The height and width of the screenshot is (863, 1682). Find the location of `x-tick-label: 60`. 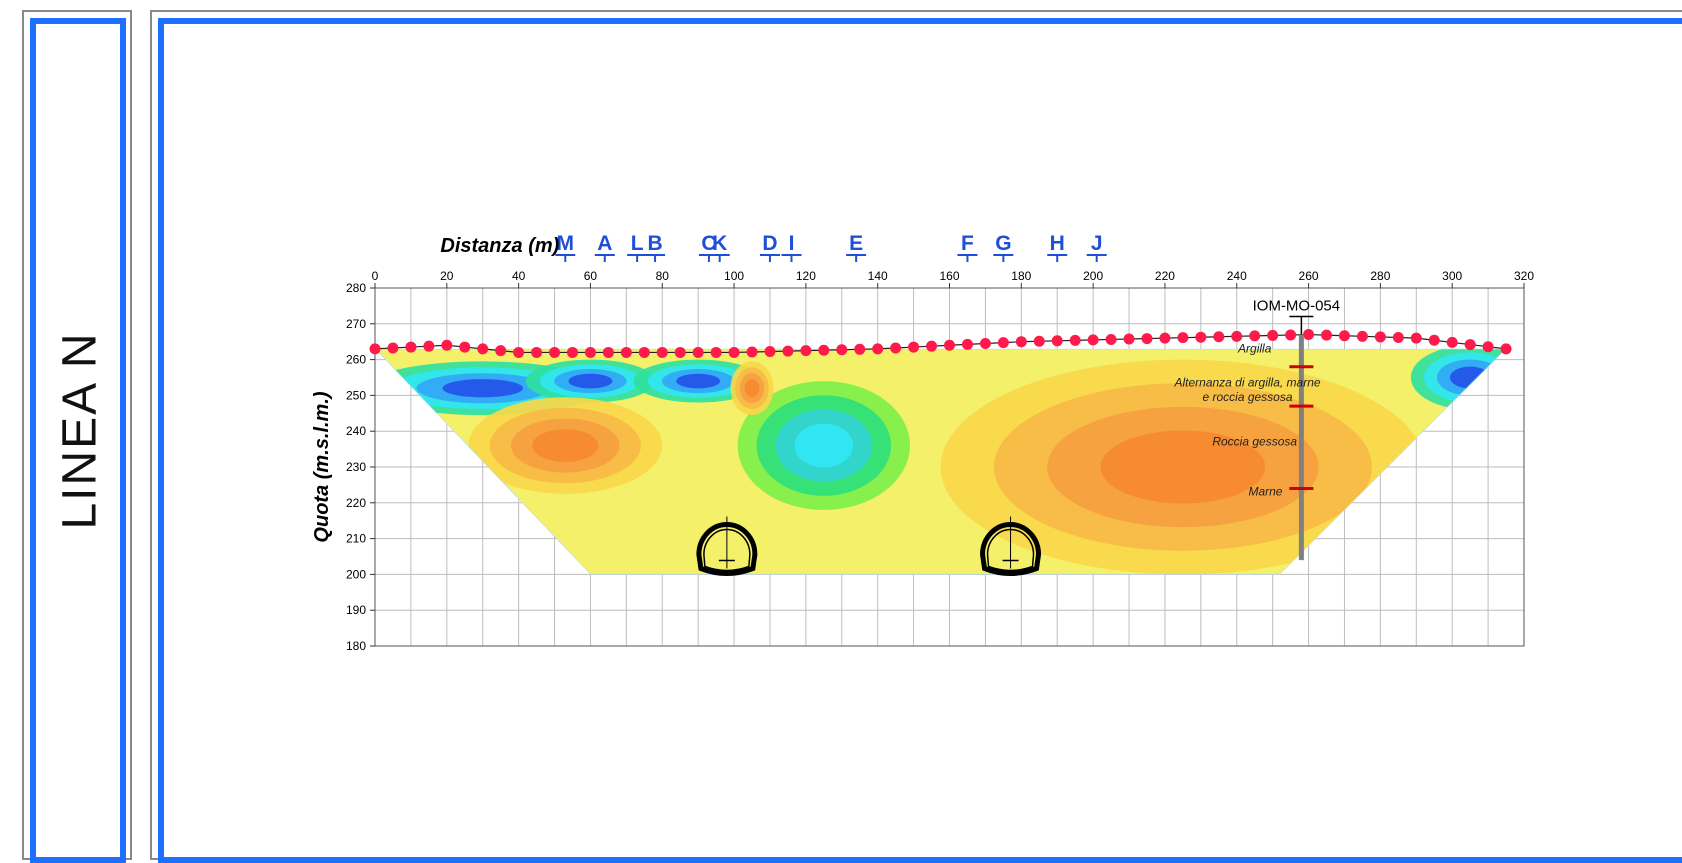

x-tick-label: 60 is located at coordinates (591, 276).